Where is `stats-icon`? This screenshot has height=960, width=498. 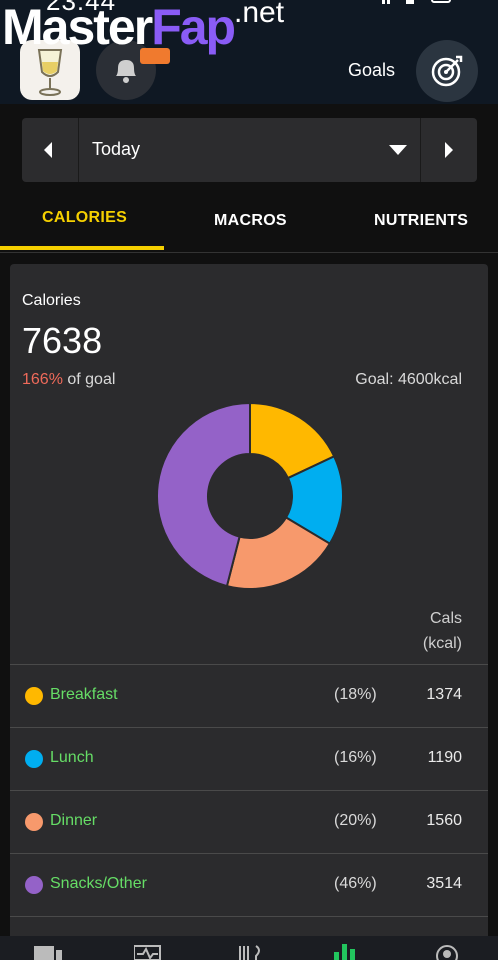 stats-icon is located at coordinates (349, 952).